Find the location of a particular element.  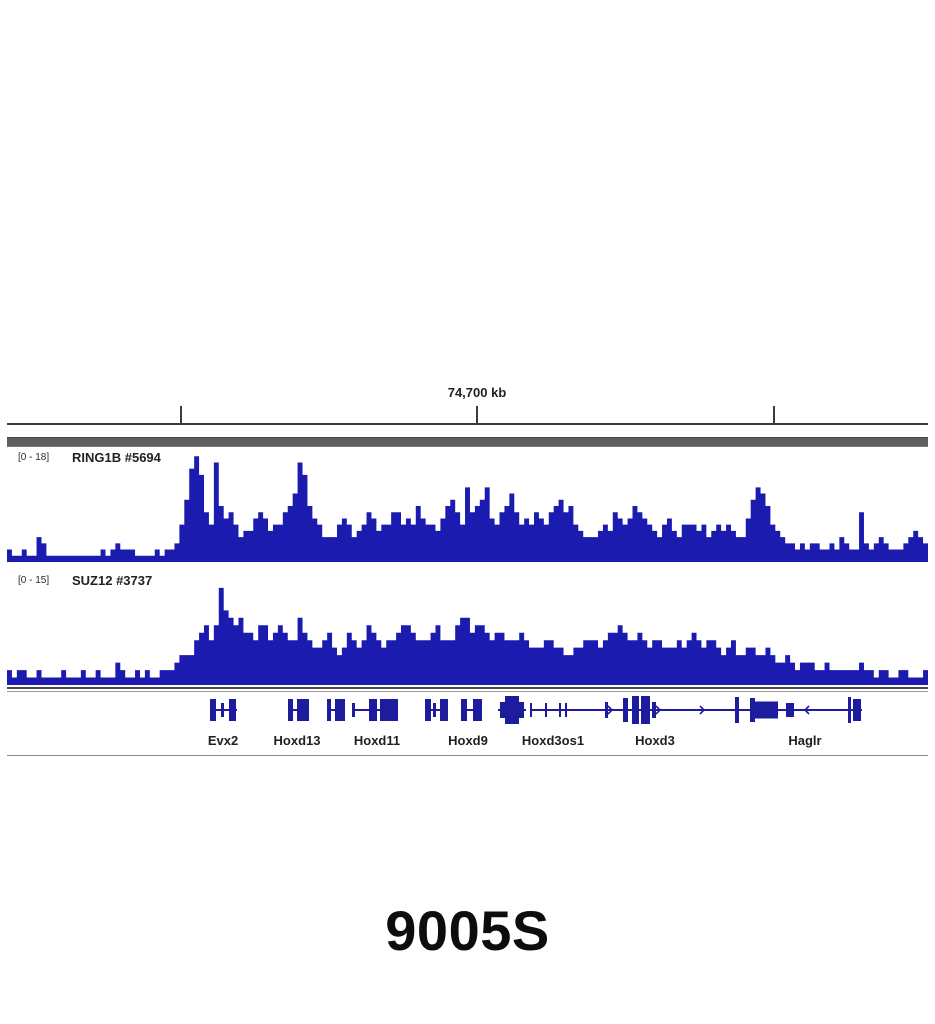

track-panel-divider is located at coordinates (467, 442).